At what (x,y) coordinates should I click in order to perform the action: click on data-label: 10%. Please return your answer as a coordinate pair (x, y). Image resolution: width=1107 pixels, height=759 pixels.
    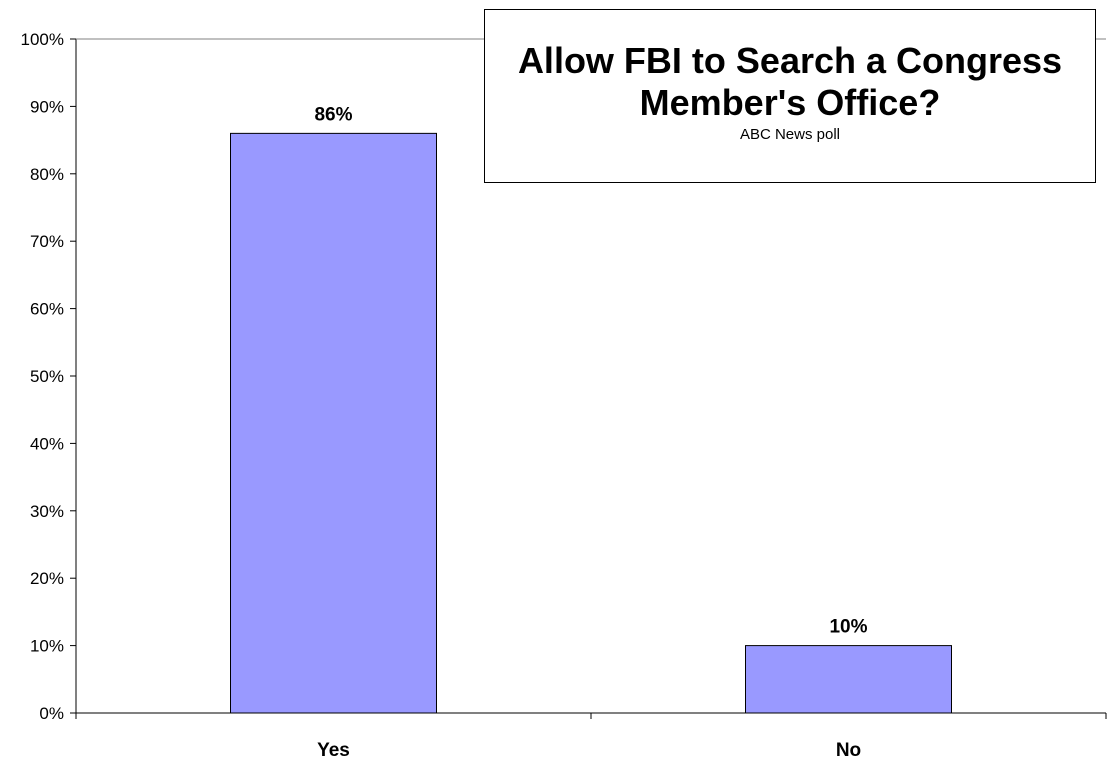
    Looking at the image, I should click on (848, 627).